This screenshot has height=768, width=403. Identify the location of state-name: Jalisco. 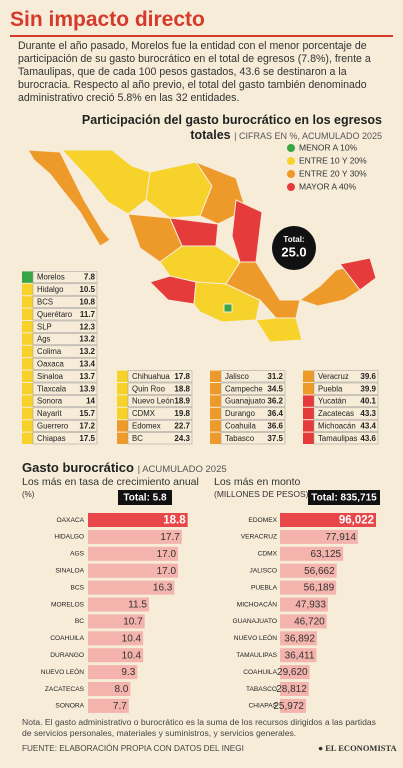
(237, 376).